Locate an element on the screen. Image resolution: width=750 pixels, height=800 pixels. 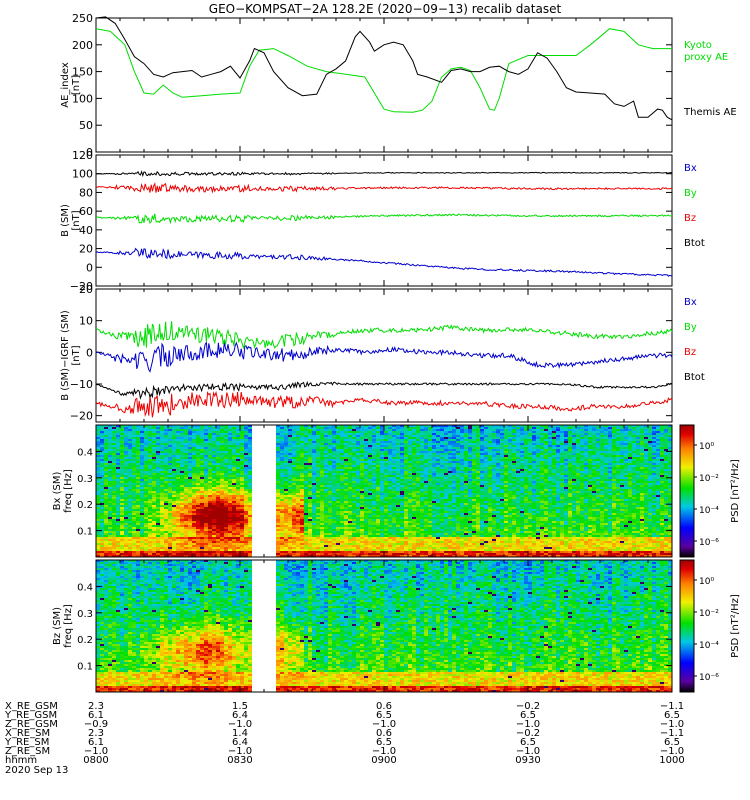
y-tick-label: 150 is located at coordinates (82, 72).